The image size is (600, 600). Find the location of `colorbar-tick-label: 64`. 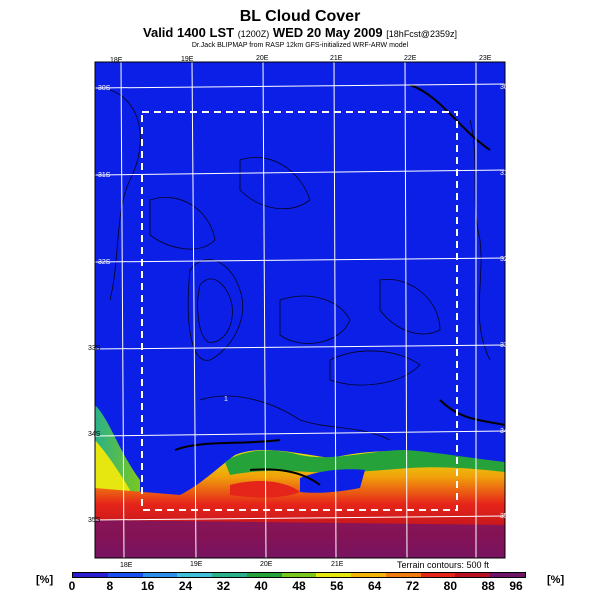

colorbar-tick-label: 64 is located at coordinates (374, 586).